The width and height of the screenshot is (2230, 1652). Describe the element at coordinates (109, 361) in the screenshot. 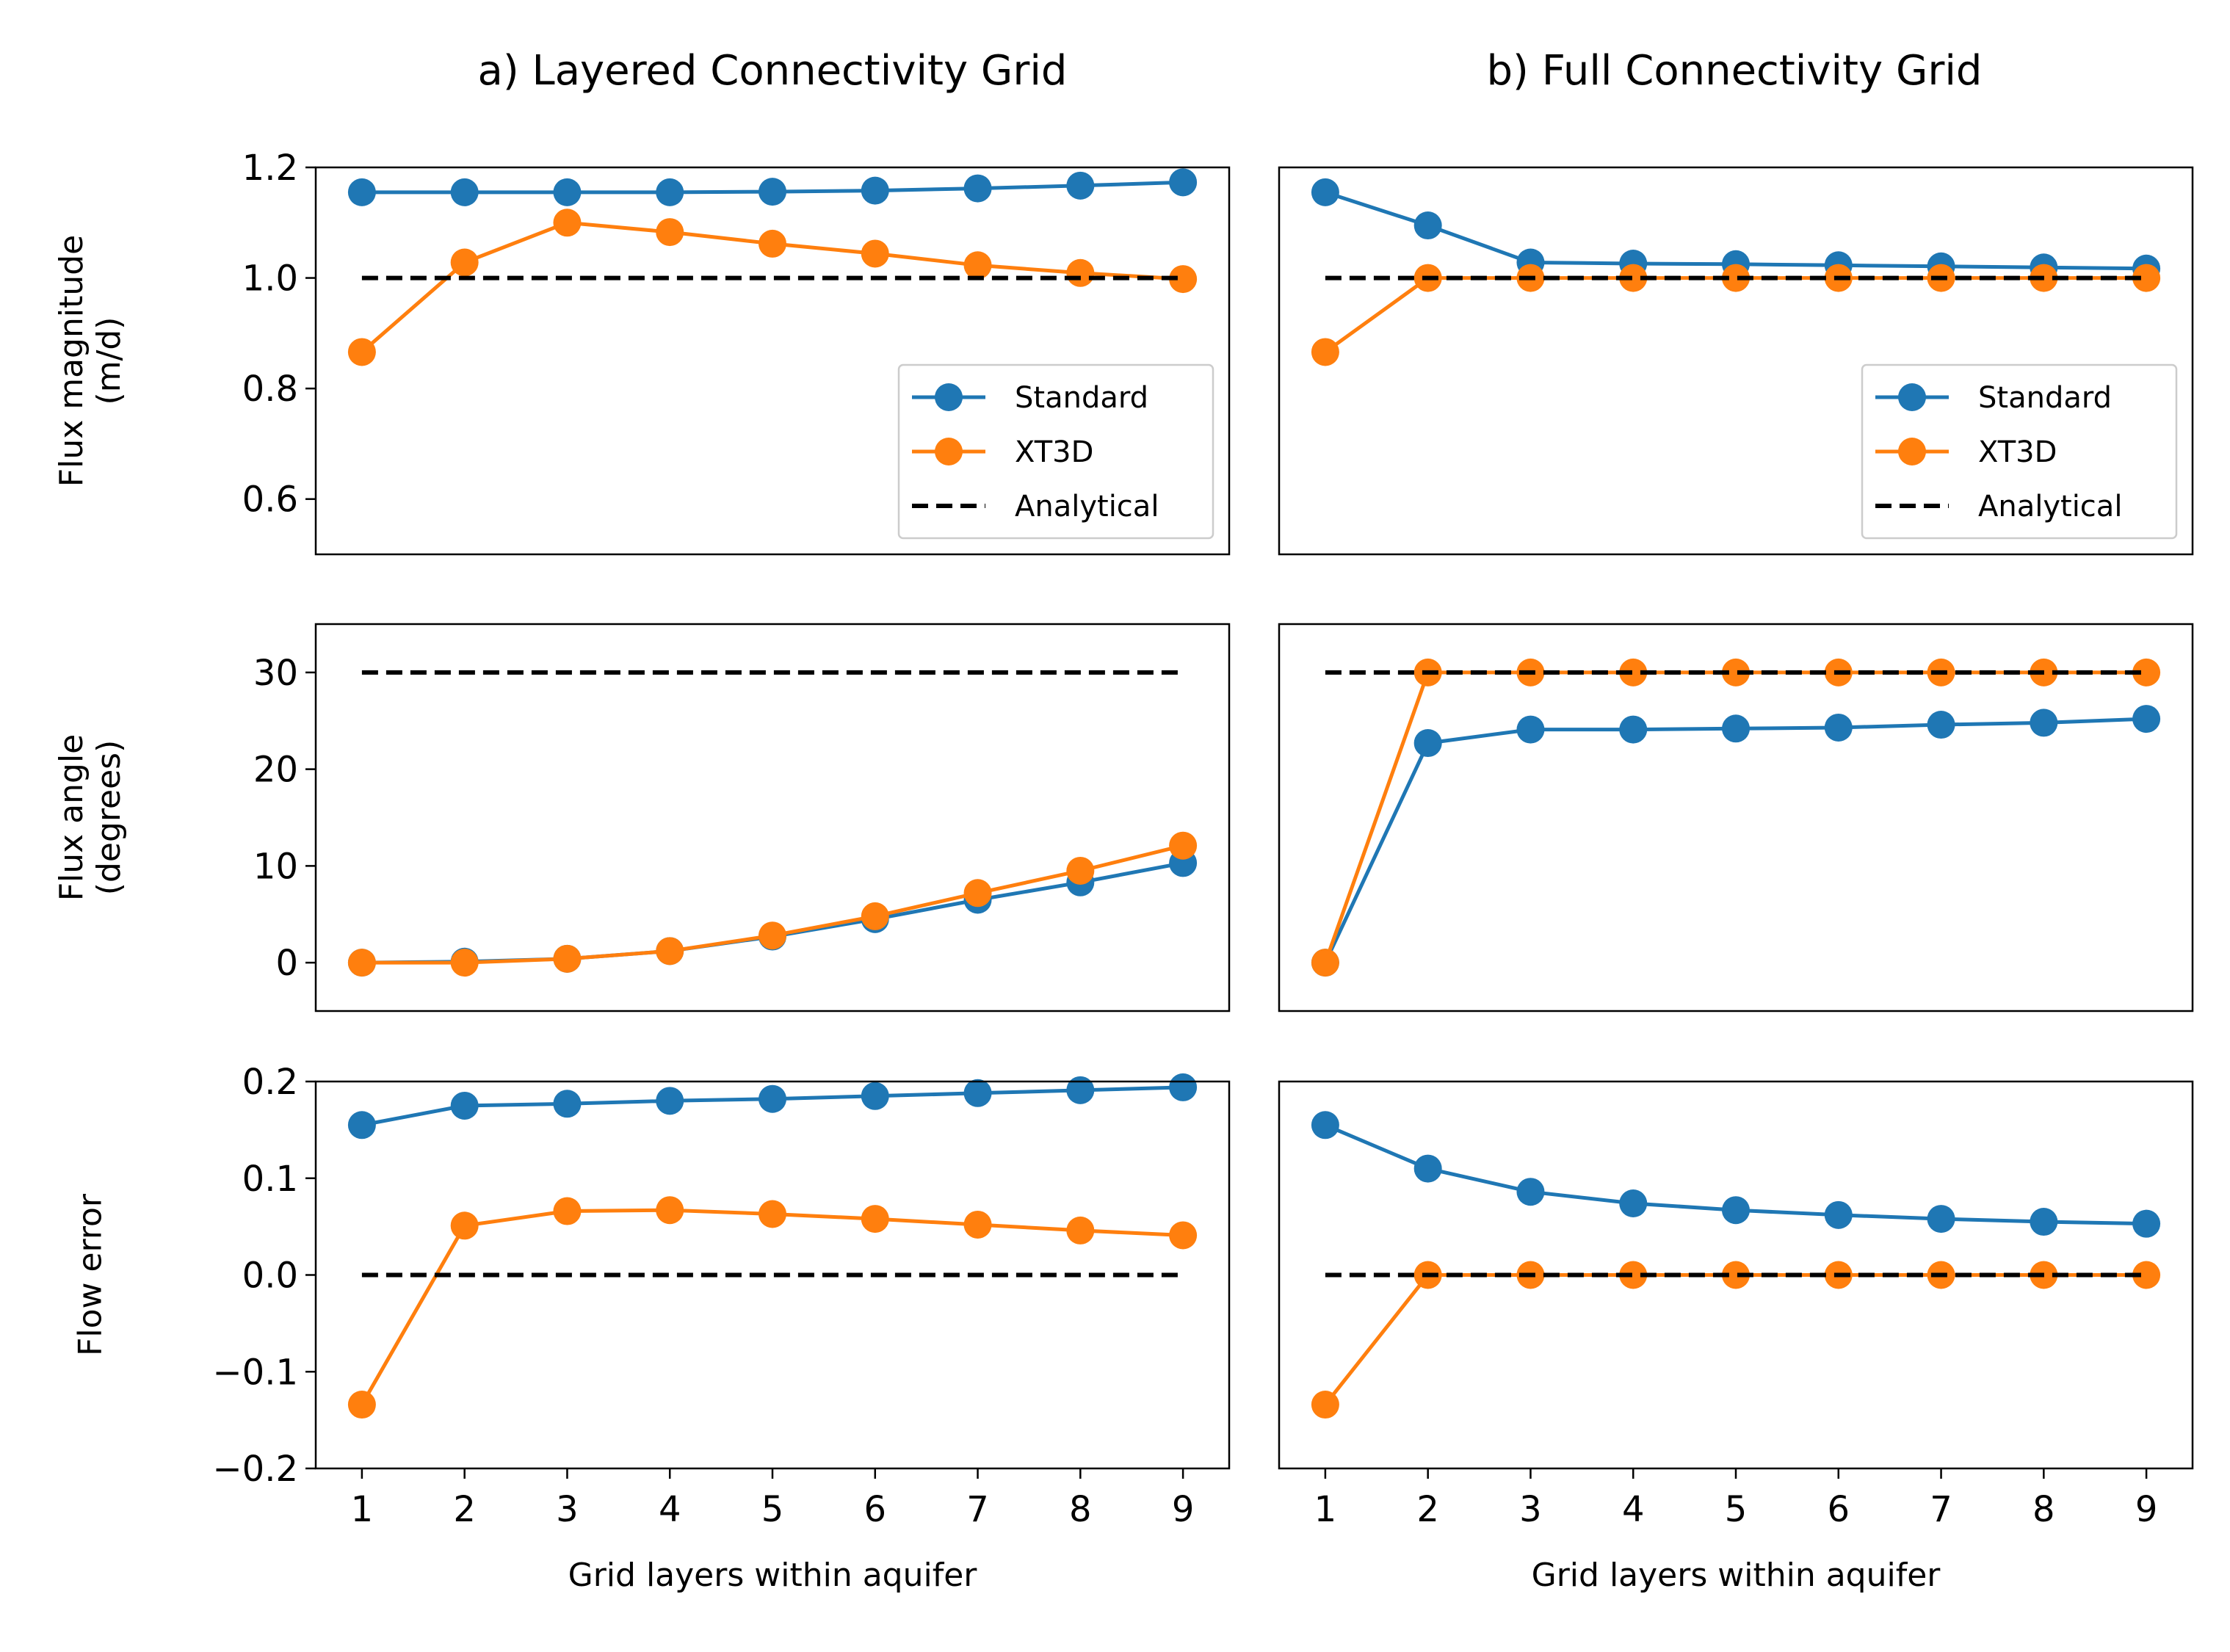

I see `y-axis-label-line: (m/d)` at that location.